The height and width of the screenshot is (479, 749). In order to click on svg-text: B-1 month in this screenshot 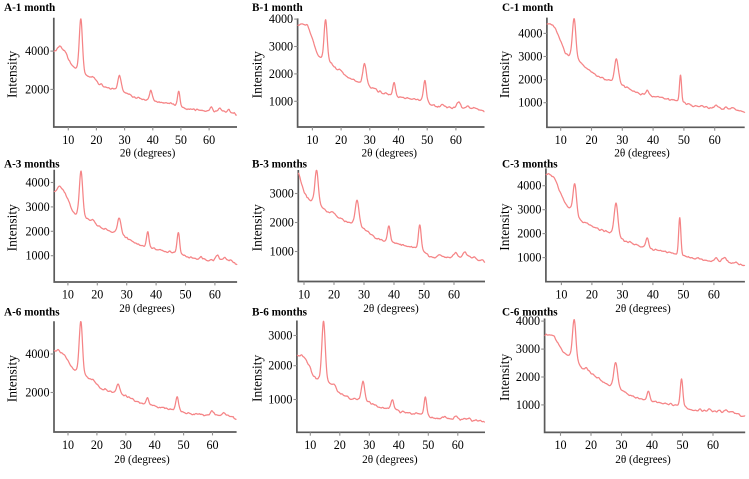, I will do `click(277, 8)`.